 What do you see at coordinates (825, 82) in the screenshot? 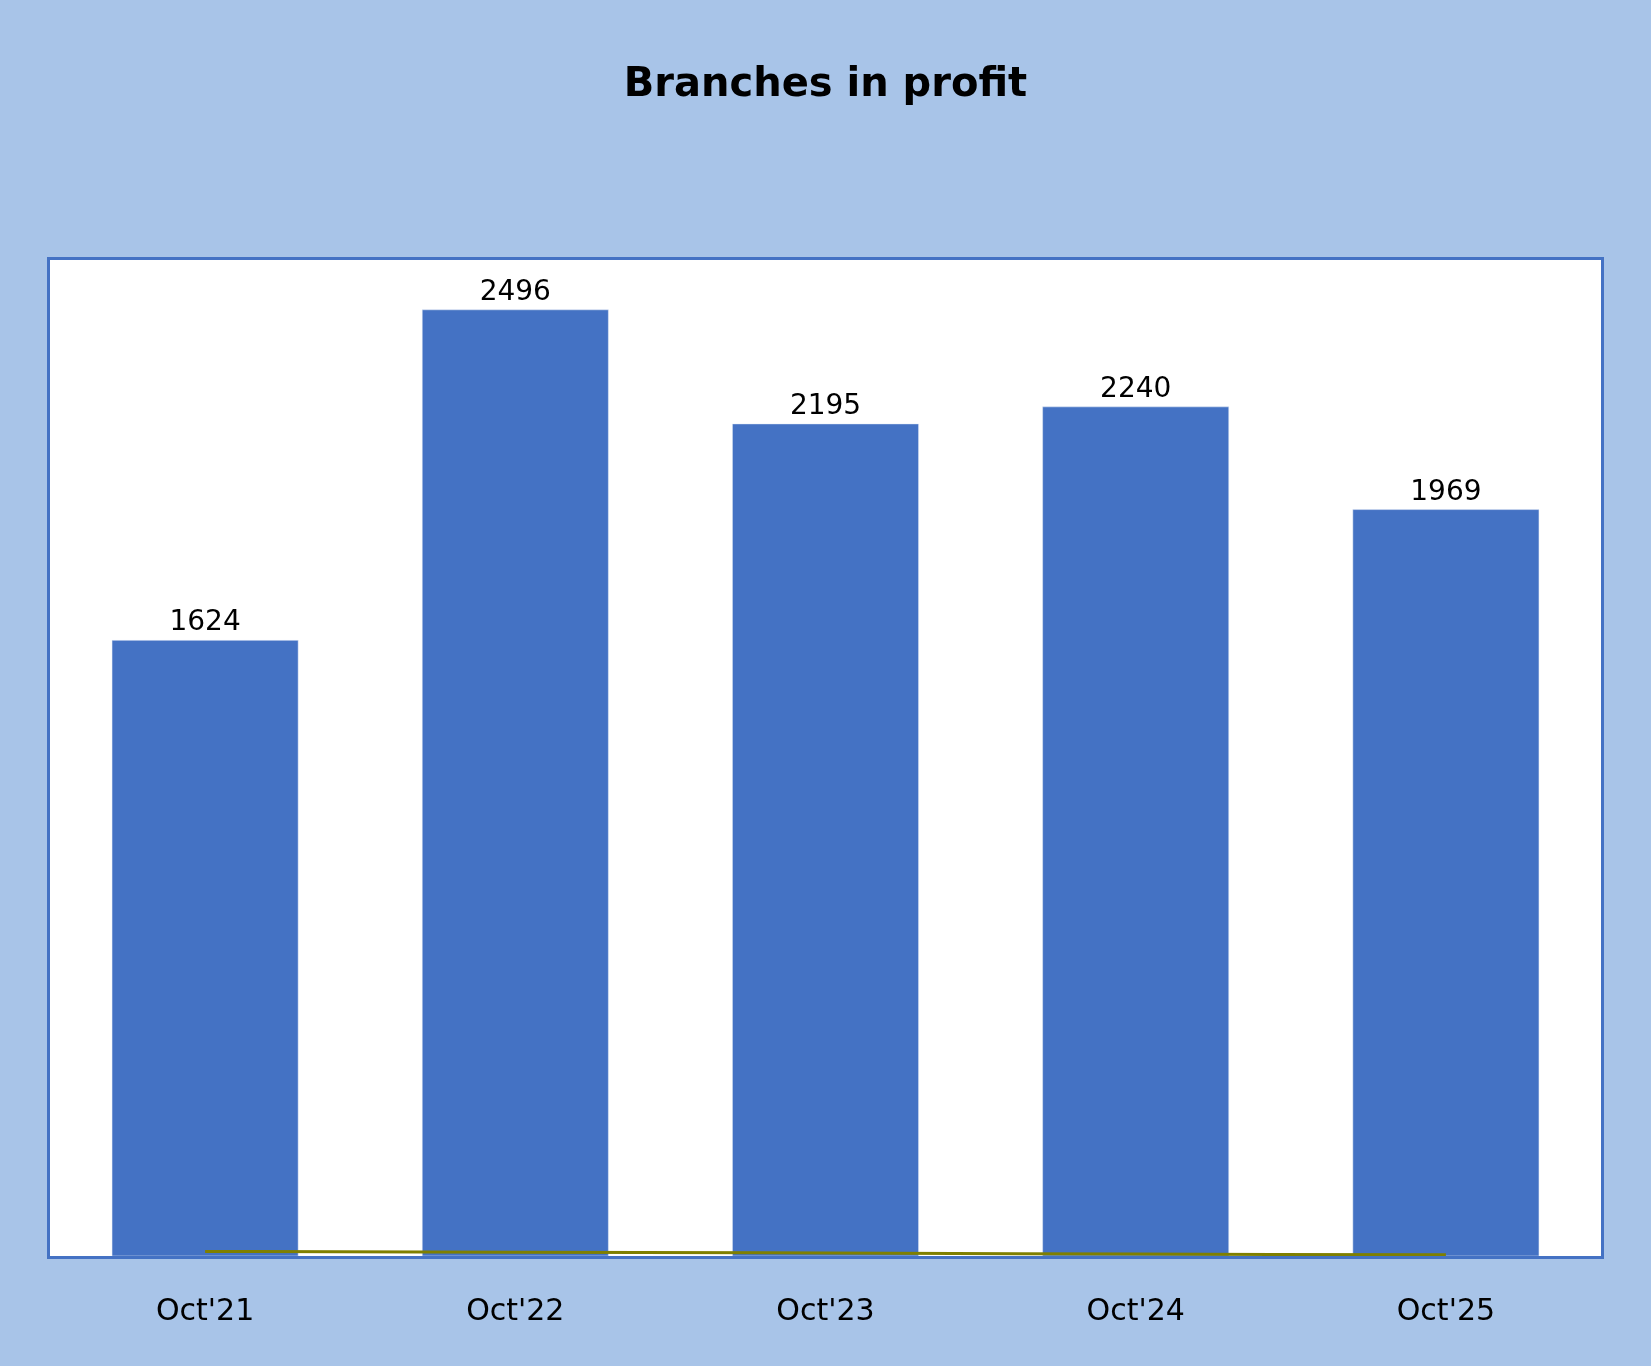
I see `chart-title: Branches in profit` at bounding box center [825, 82].